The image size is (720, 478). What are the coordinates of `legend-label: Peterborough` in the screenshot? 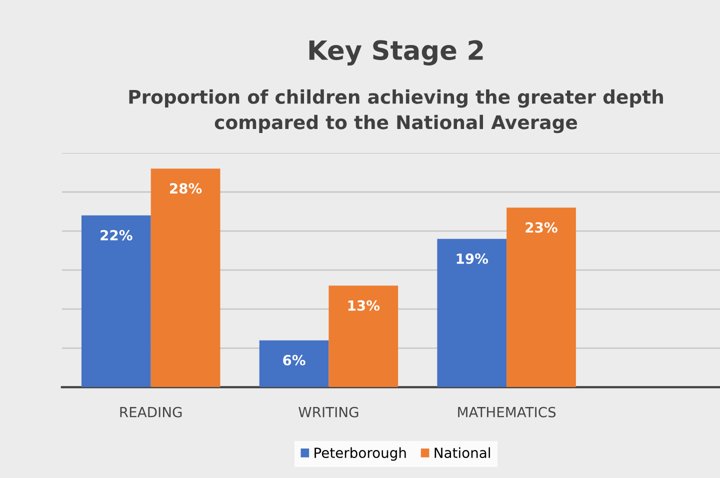 It's located at (360, 454).